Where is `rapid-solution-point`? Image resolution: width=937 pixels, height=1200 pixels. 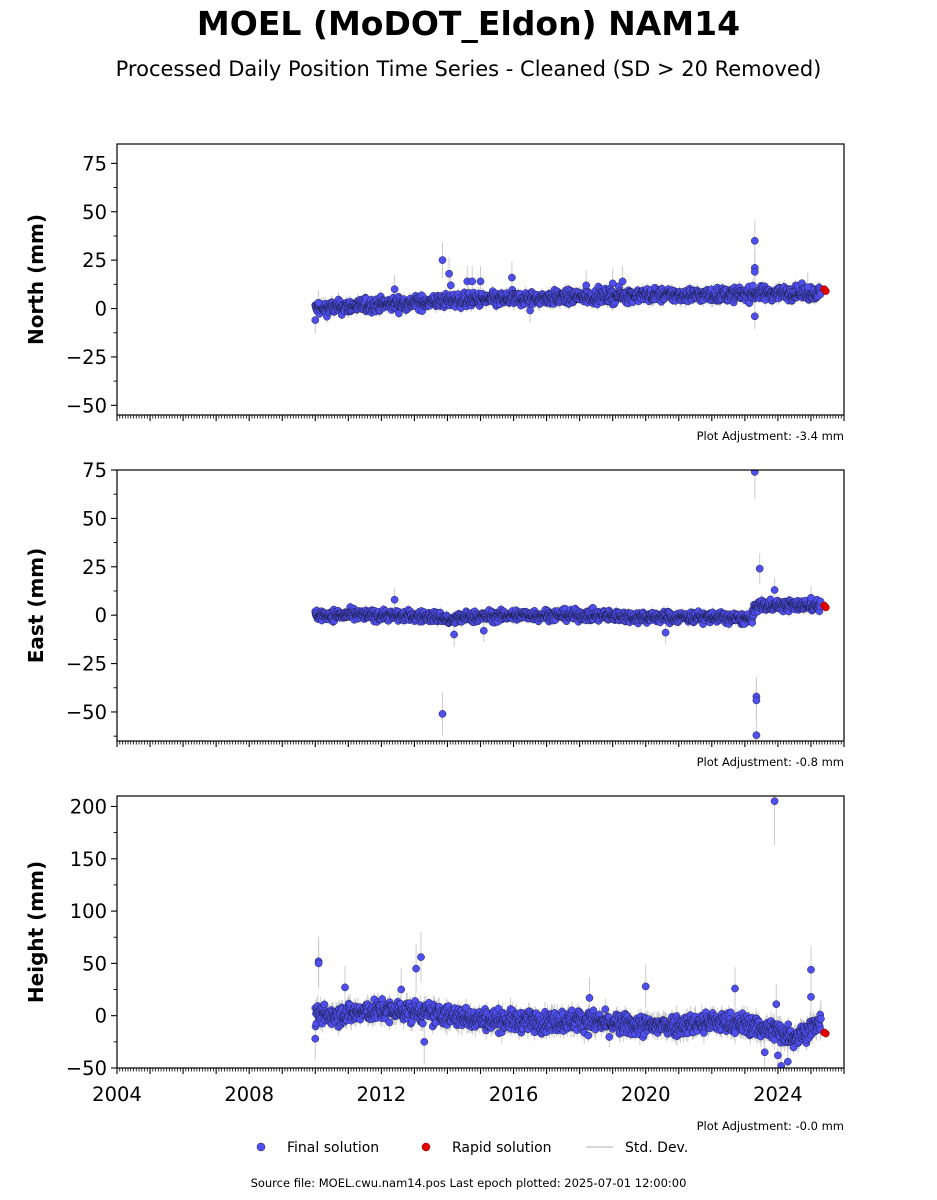
rapid-solution-point is located at coordinates (825, 291).